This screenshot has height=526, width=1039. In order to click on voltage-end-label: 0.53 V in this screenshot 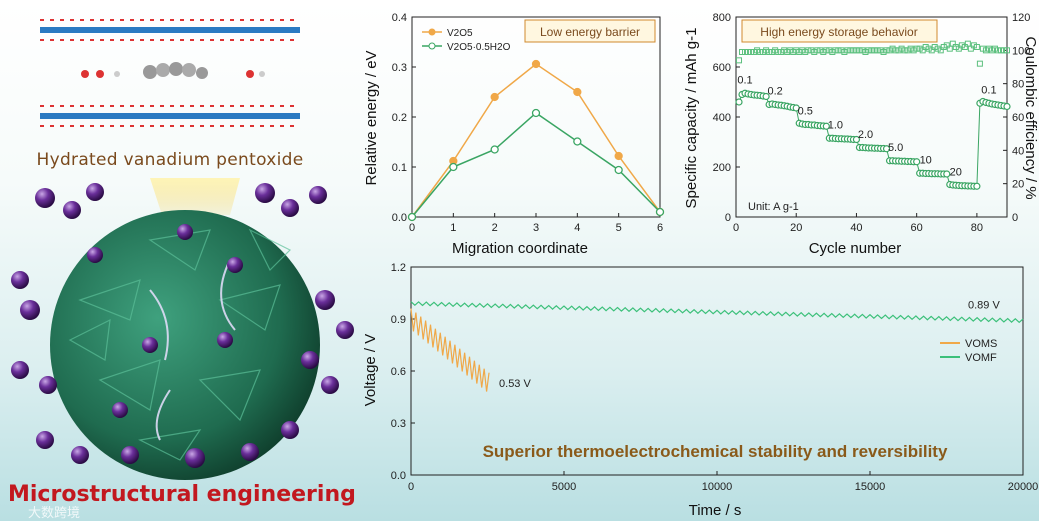, I will do `click(515, 384)`.